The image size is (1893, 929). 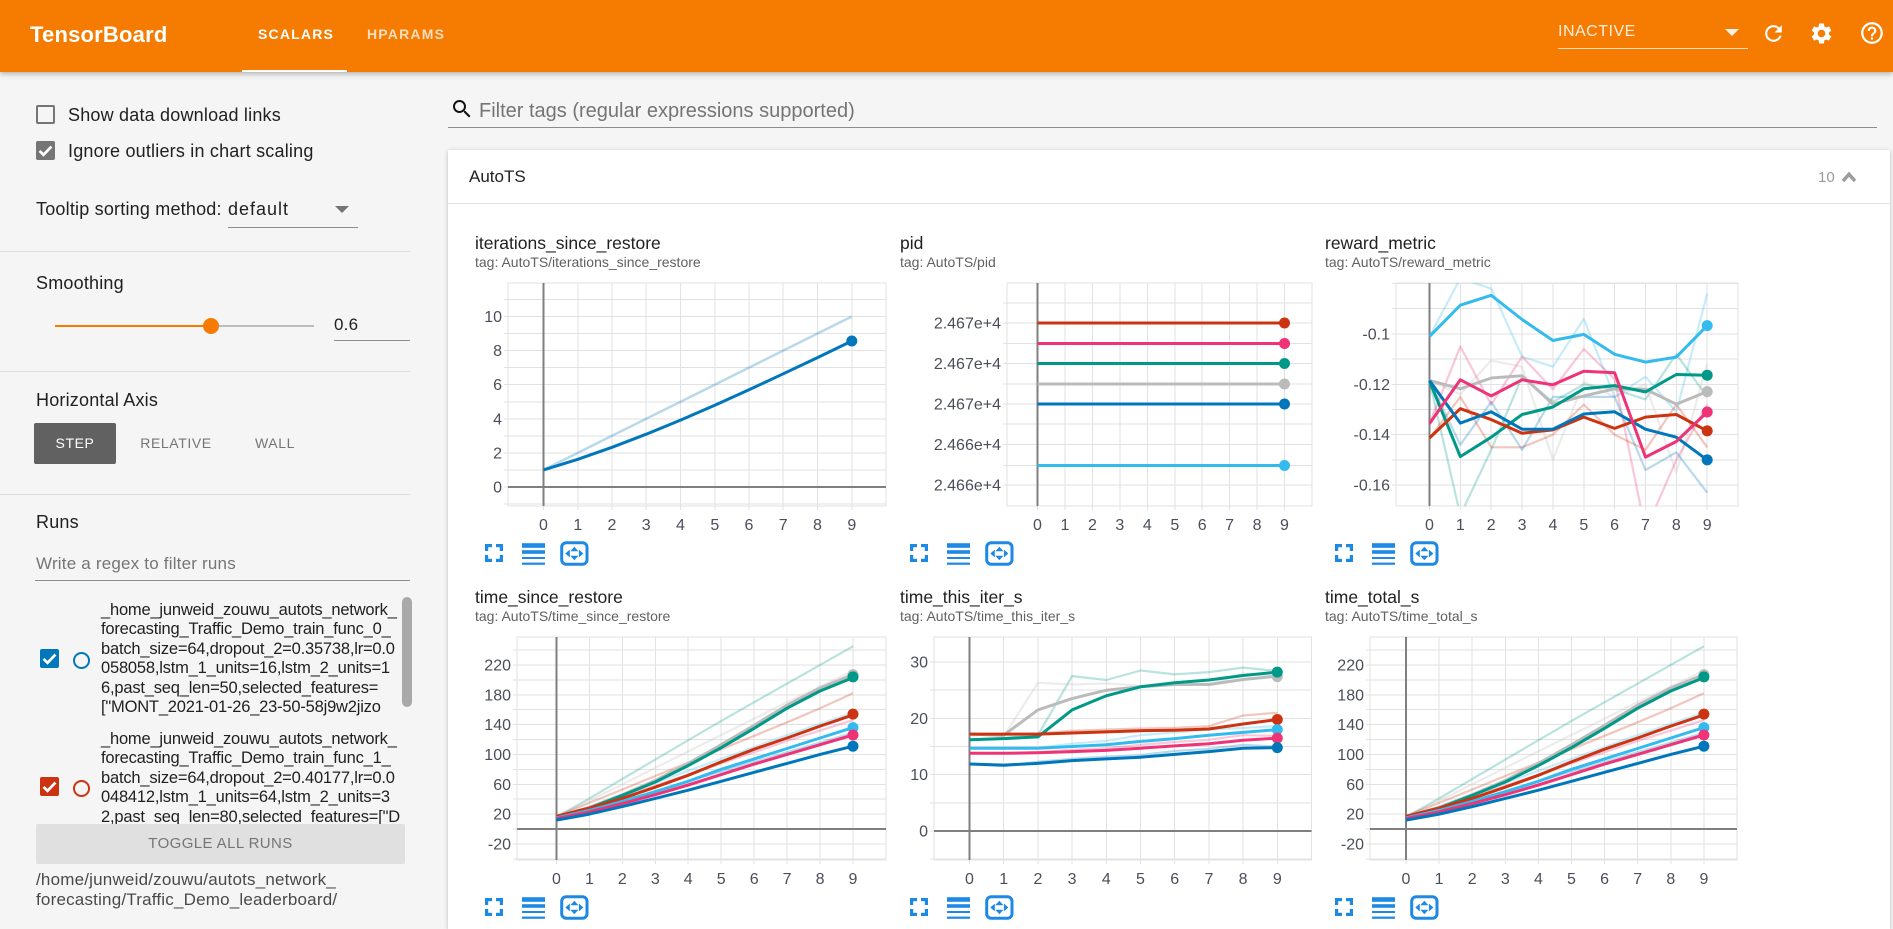 I want to click on svg-text: tag: AutoTS/time_this_iter_s, so click(x=987, y=616).